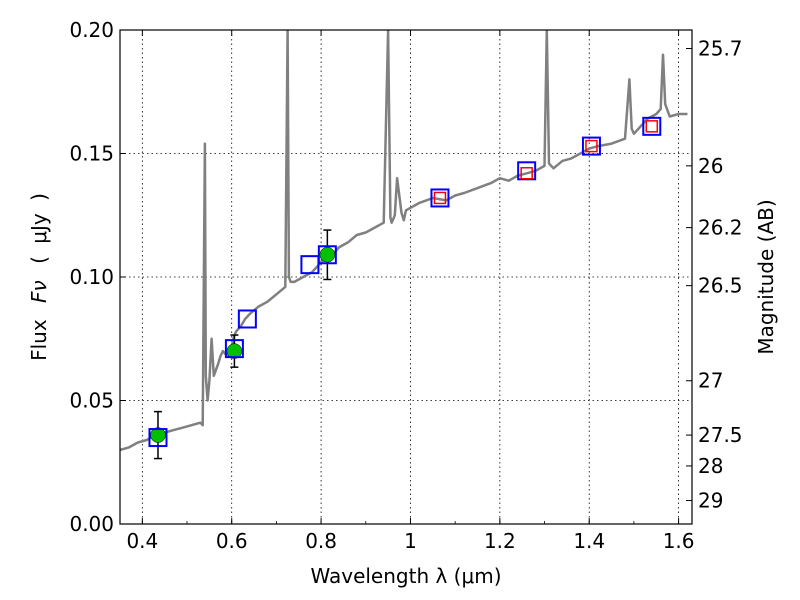  What do you see at coordinates (39, 260) in the screenshot?
I see `y-axis-label-open-paren: (` at bounding box center [39, 260].